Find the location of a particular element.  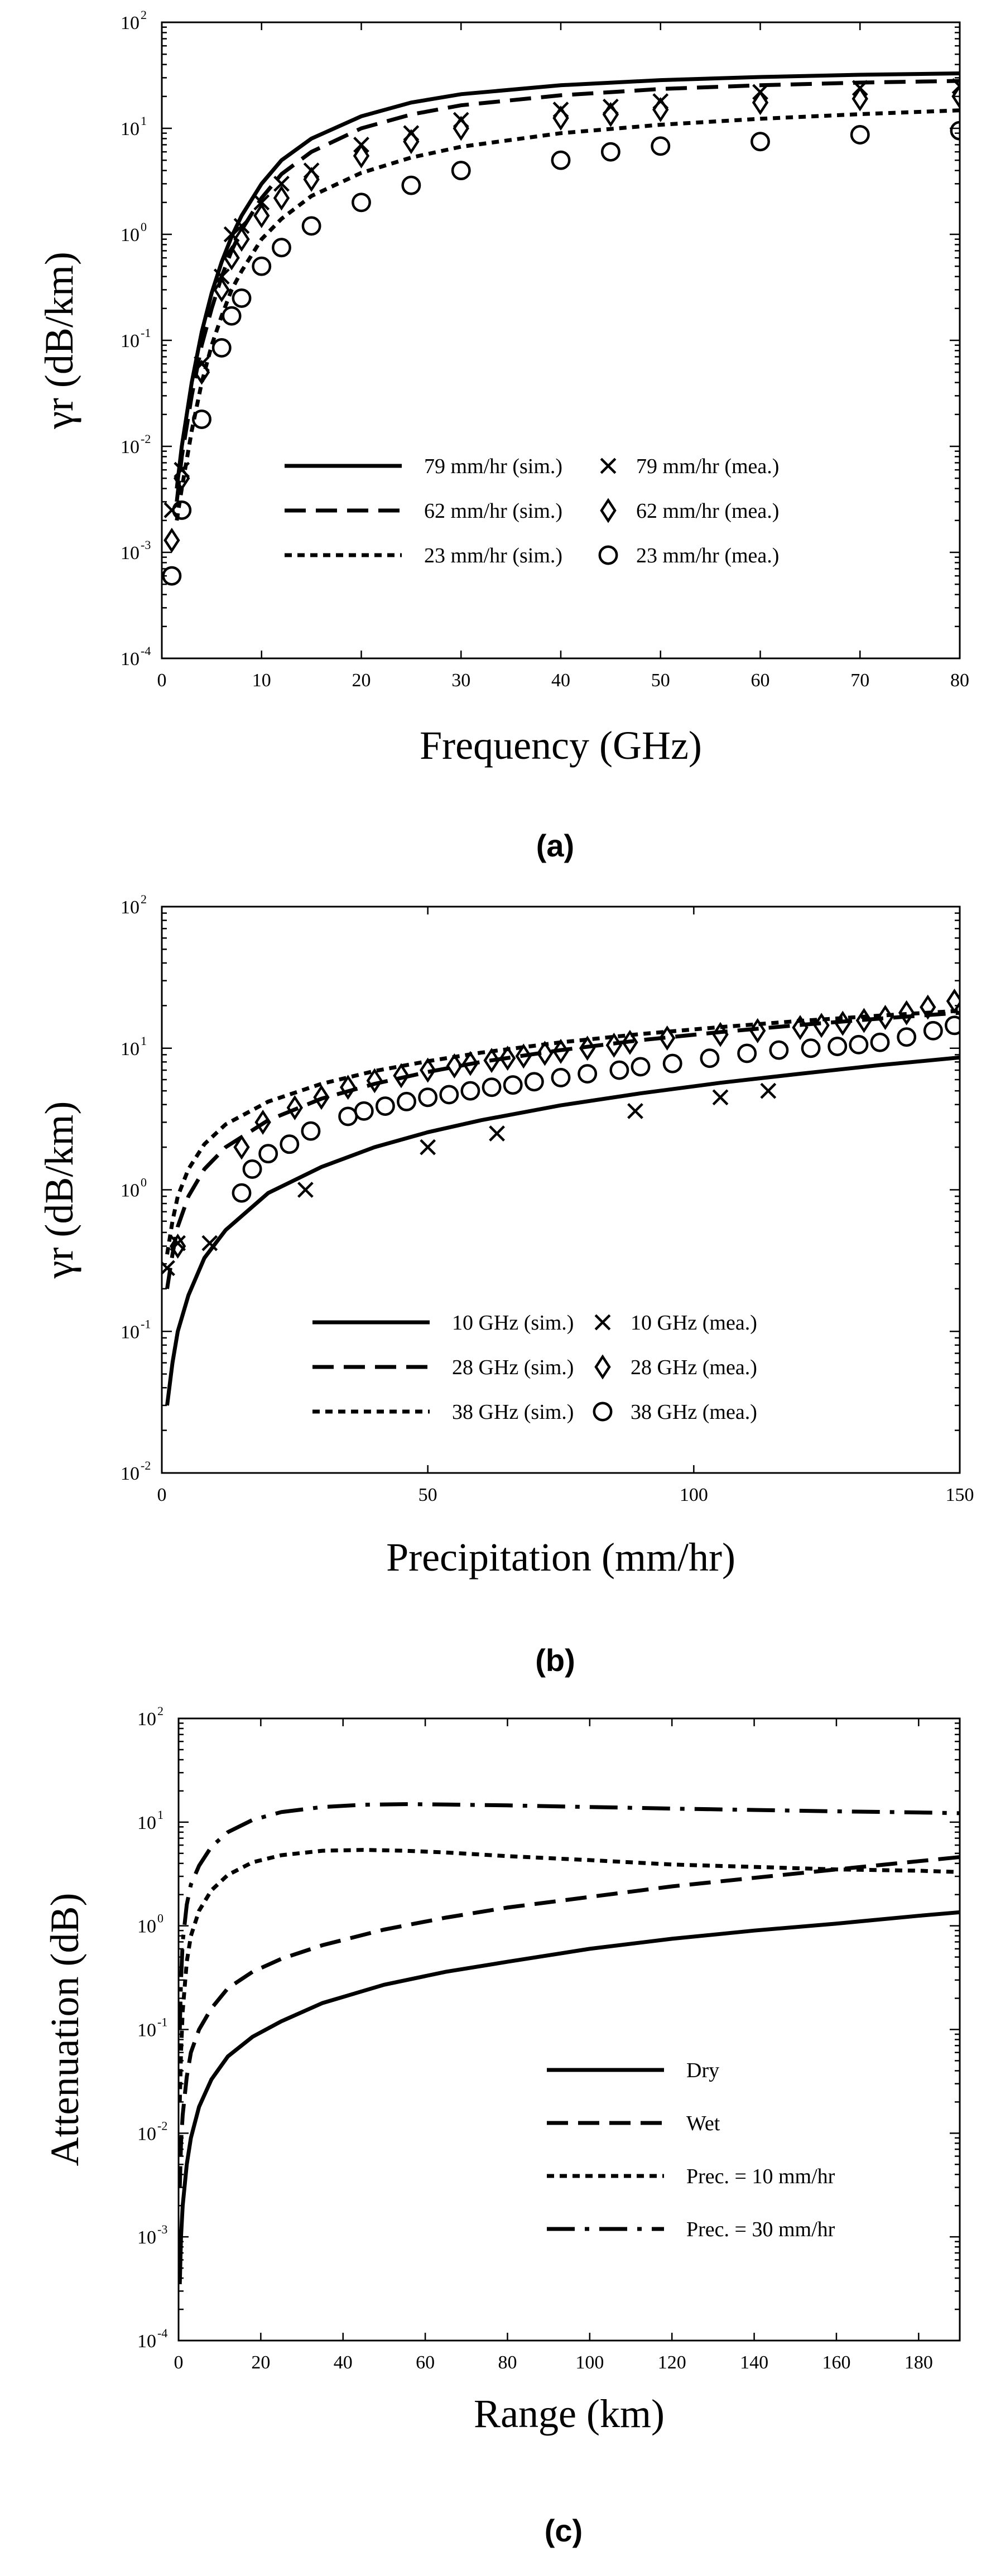

y-tick-exponent: 0 is located at coordinates (144, 227).